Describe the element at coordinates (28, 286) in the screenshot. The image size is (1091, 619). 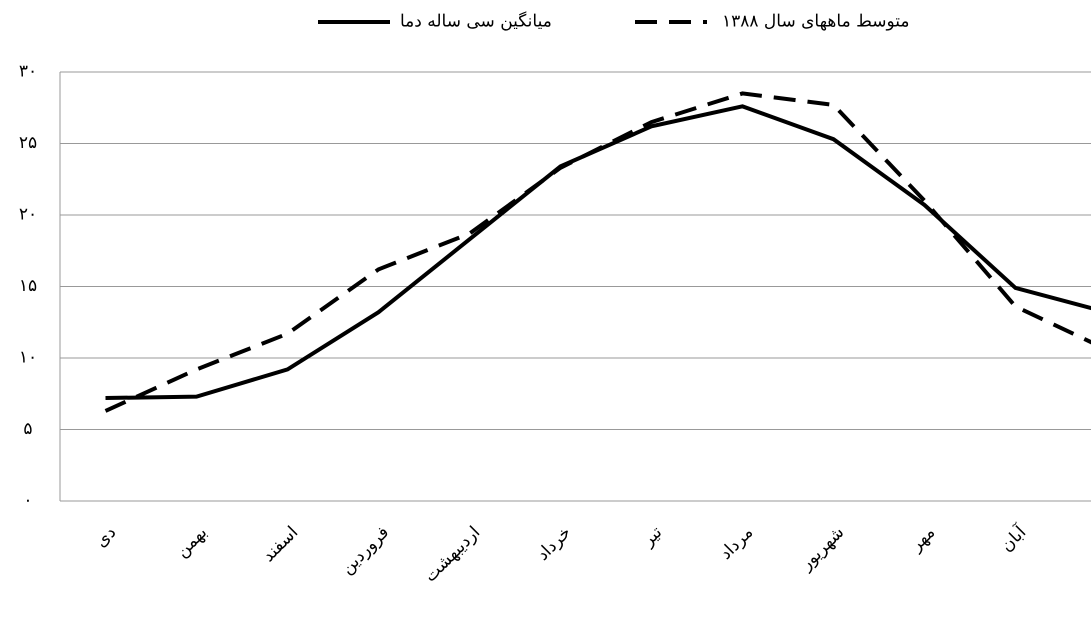
I see `y-tick-label: ۱۵` at that location.